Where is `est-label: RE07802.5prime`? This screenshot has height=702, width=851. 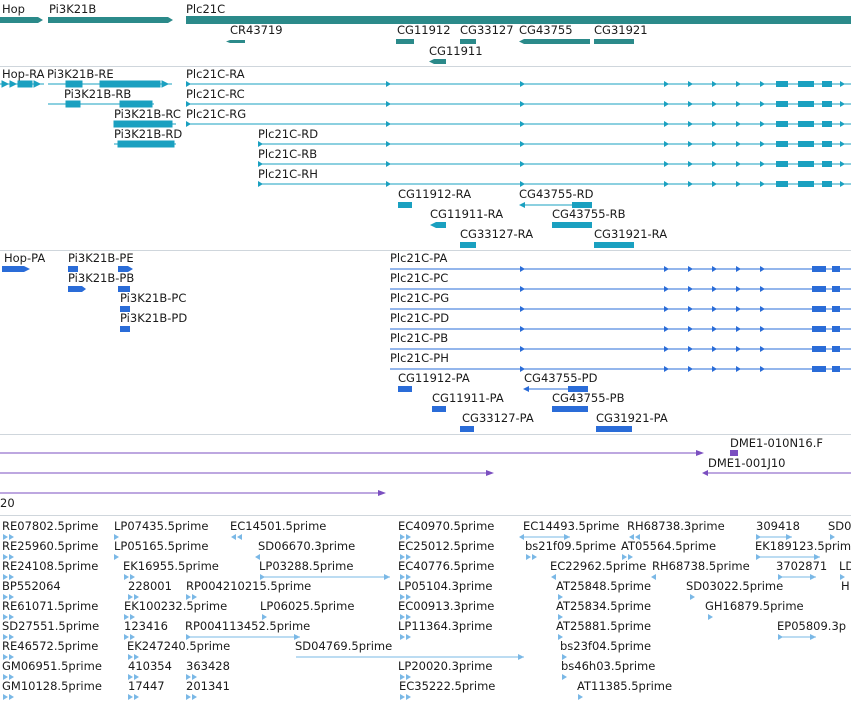
est-label: RE07802.5prime is located at coordinates (50, 526).